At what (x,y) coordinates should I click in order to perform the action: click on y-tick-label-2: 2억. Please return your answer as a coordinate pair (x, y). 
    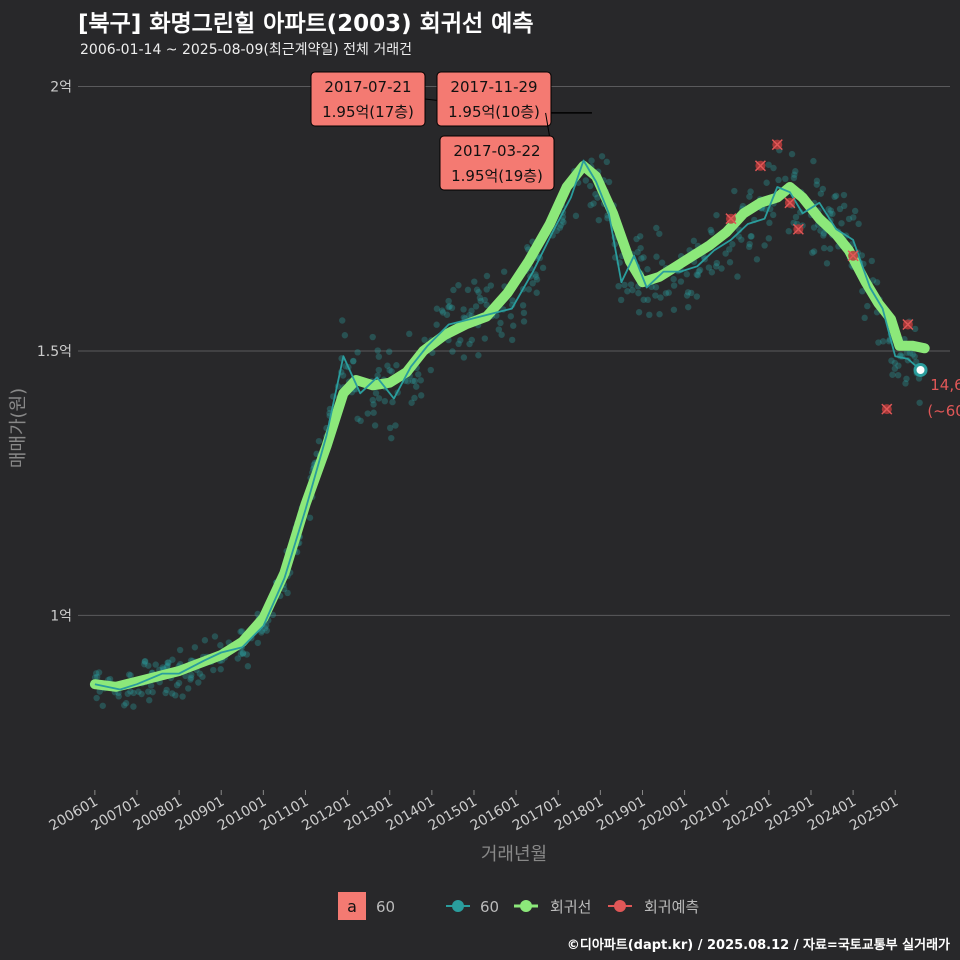
    Looking at the image, I should click on (61, 87).